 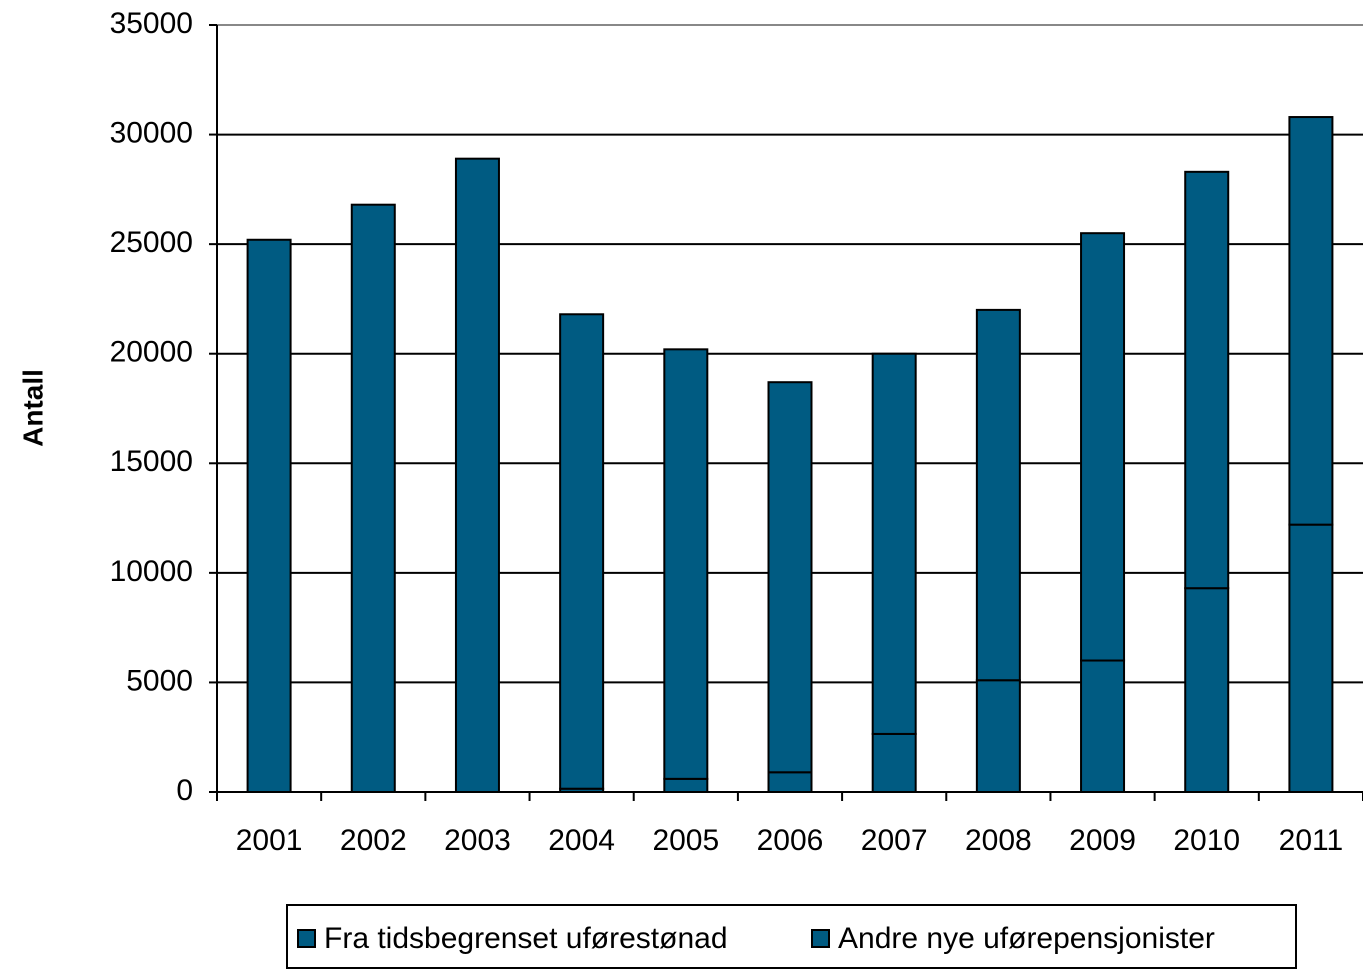 I want to click on x-tick-label: 2007, so click(x=894, y=840).